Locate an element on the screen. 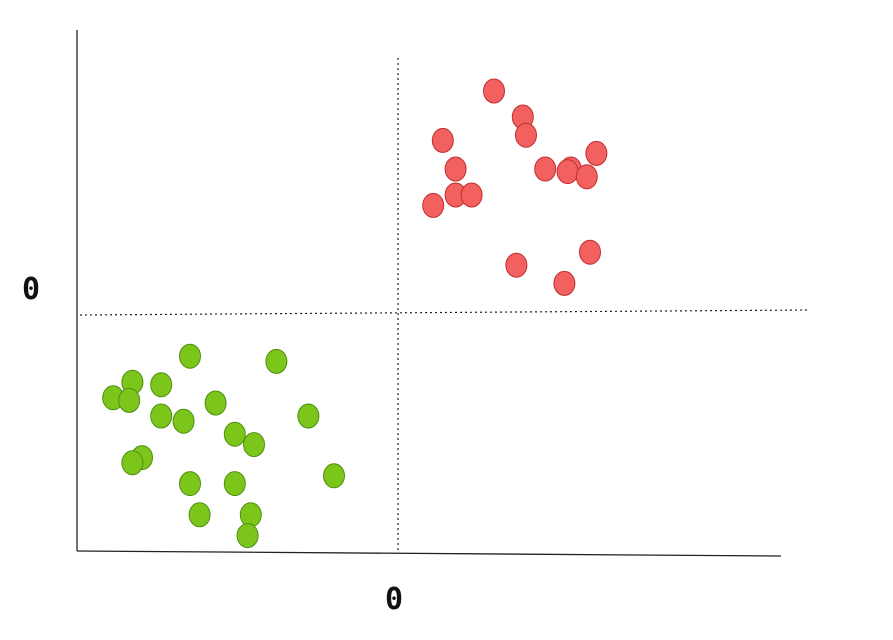  x-tick-label: 0 is located at coordinates (394, 599).